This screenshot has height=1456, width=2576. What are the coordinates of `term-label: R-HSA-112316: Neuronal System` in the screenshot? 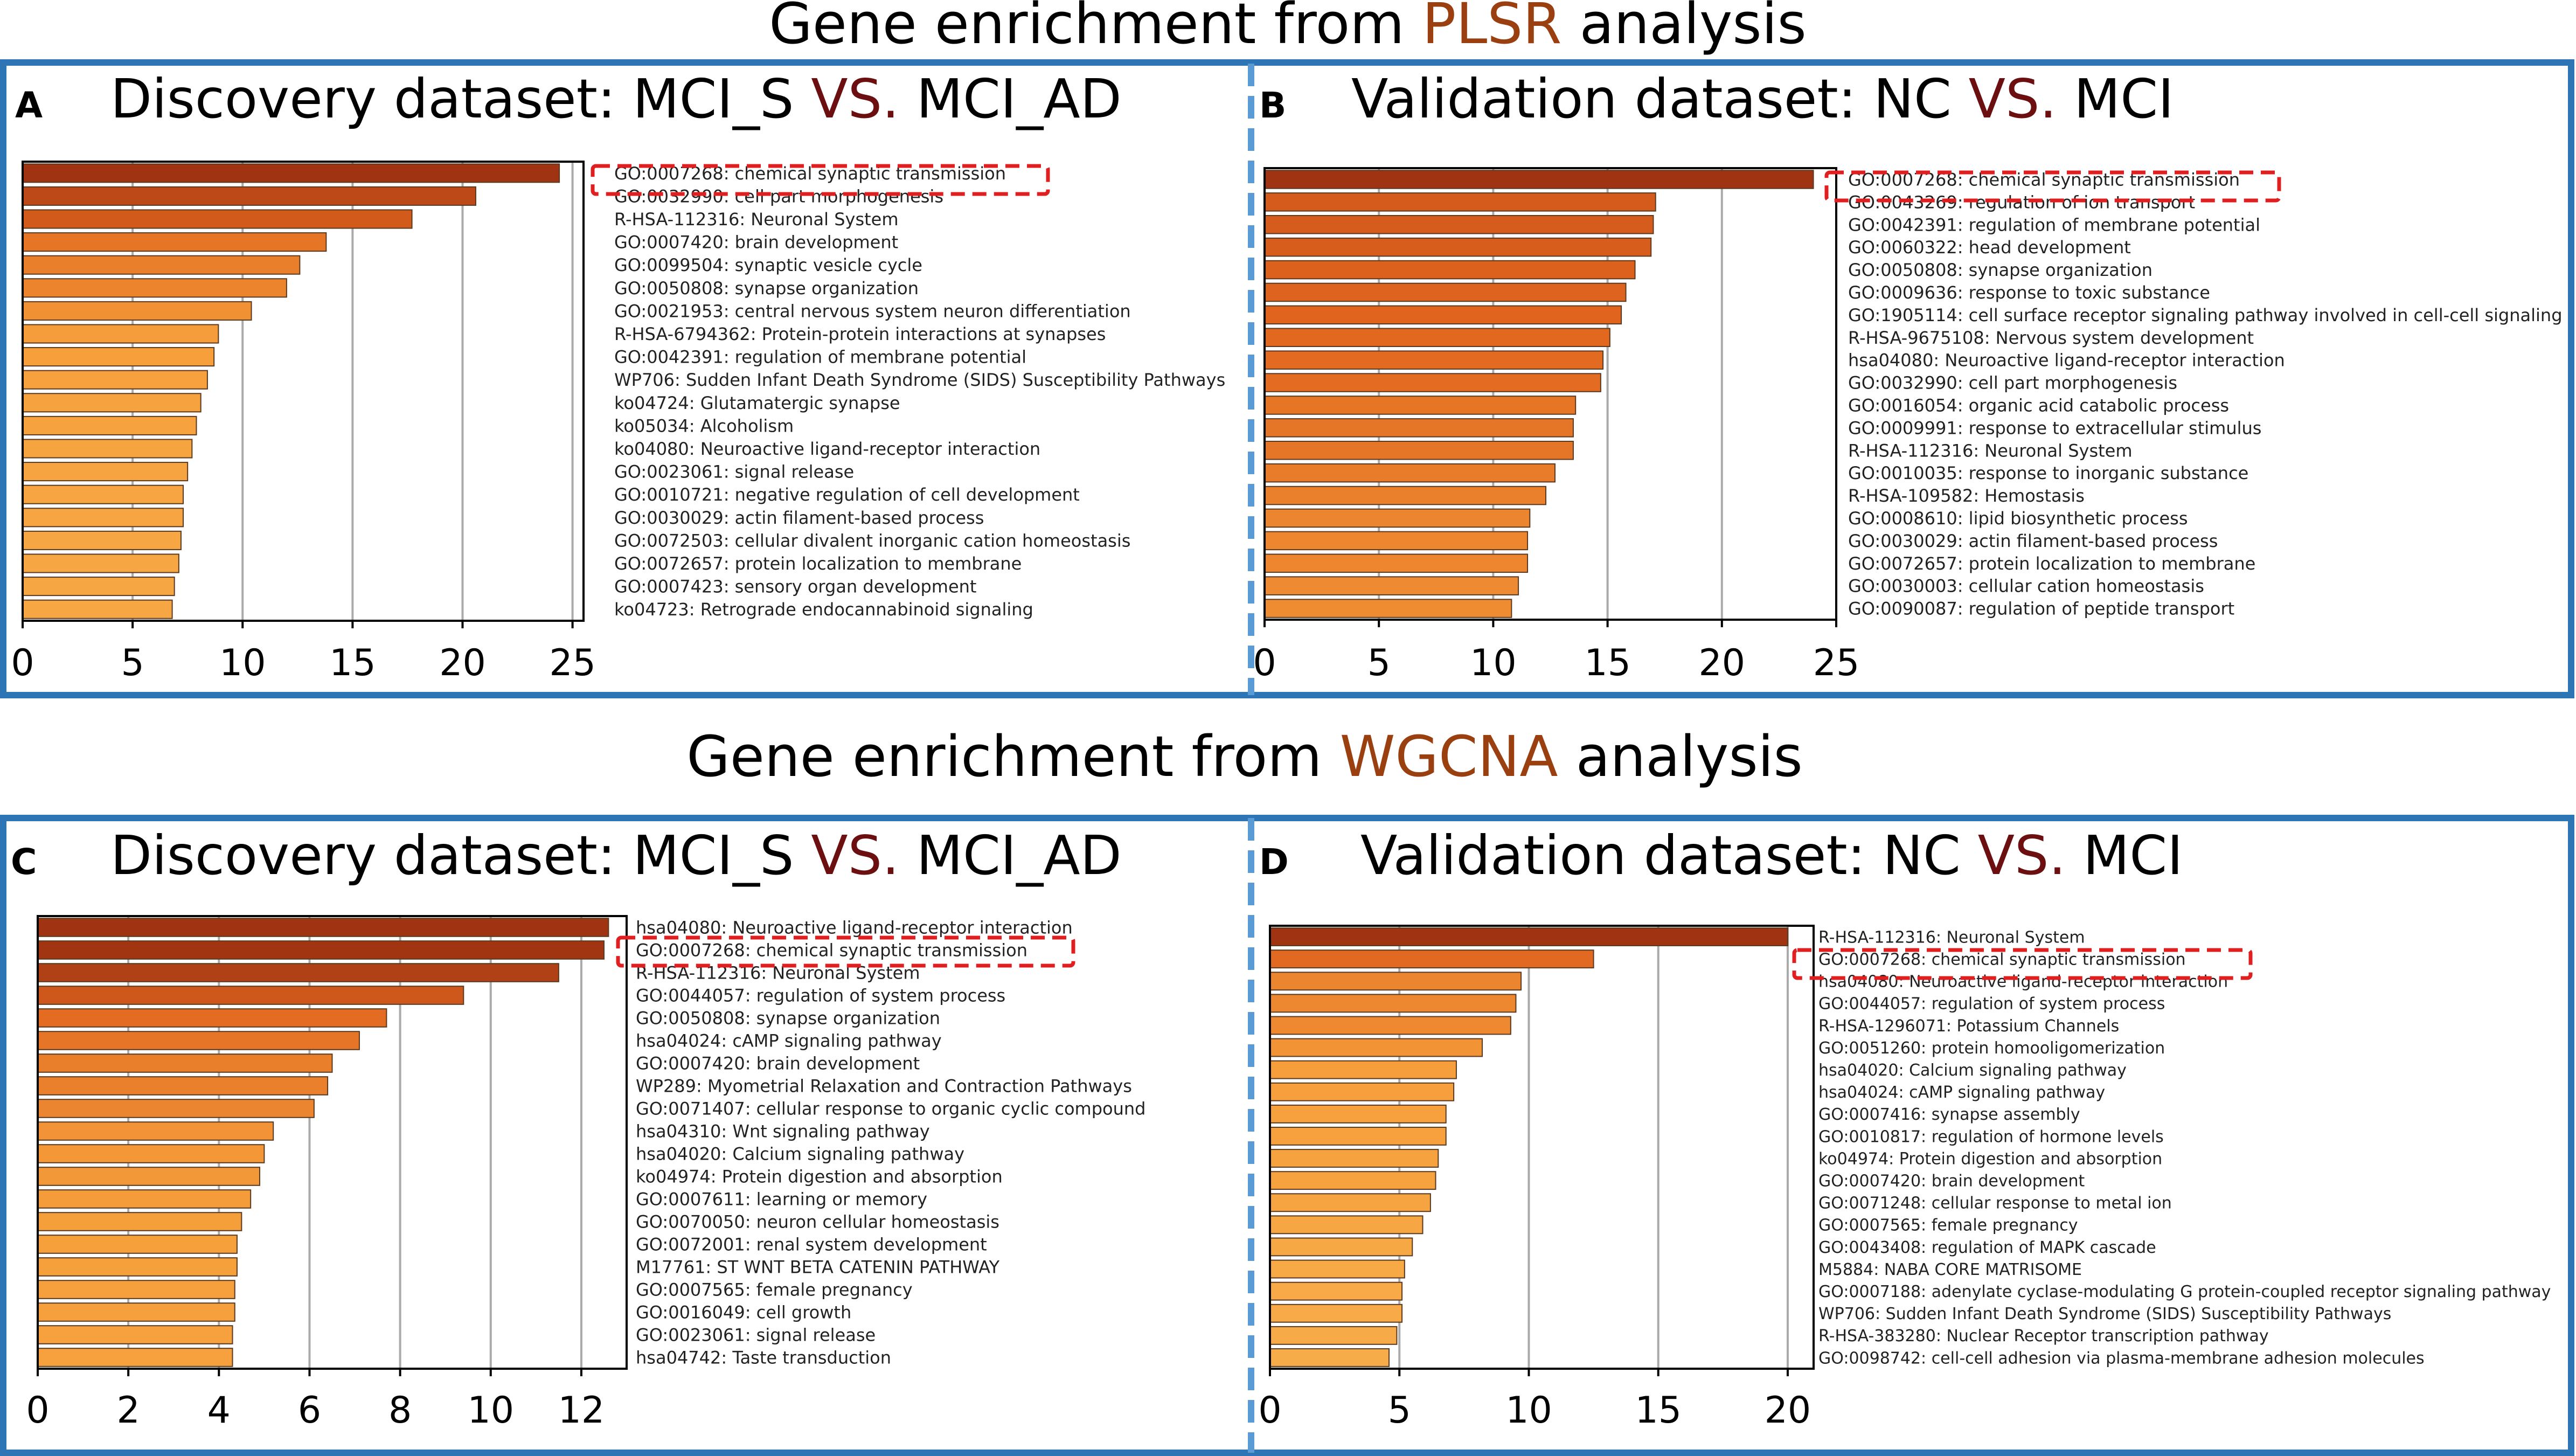 It's located at (1990, 450).